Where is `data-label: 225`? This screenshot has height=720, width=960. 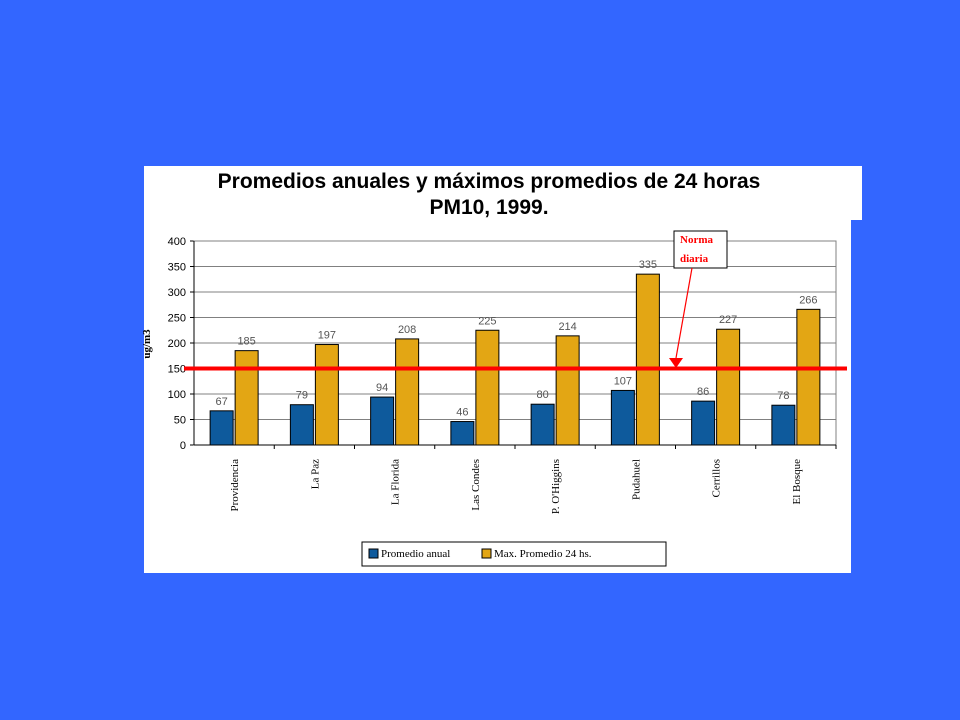 data-label: 225 is located at coordinates (487, 321).